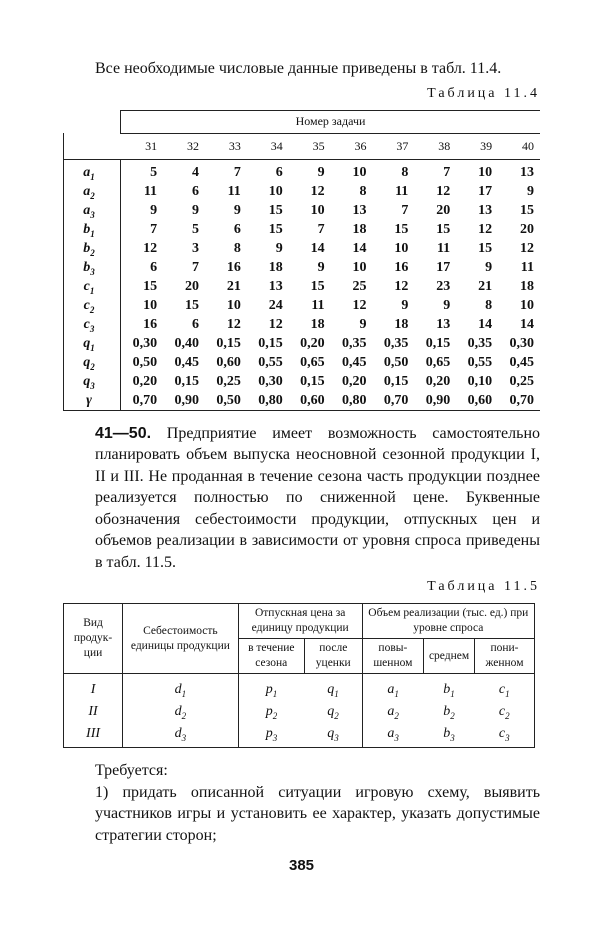 This screenshot has width=600, height=938. I want to click on table-cell: 0,10, so click(480, 381).